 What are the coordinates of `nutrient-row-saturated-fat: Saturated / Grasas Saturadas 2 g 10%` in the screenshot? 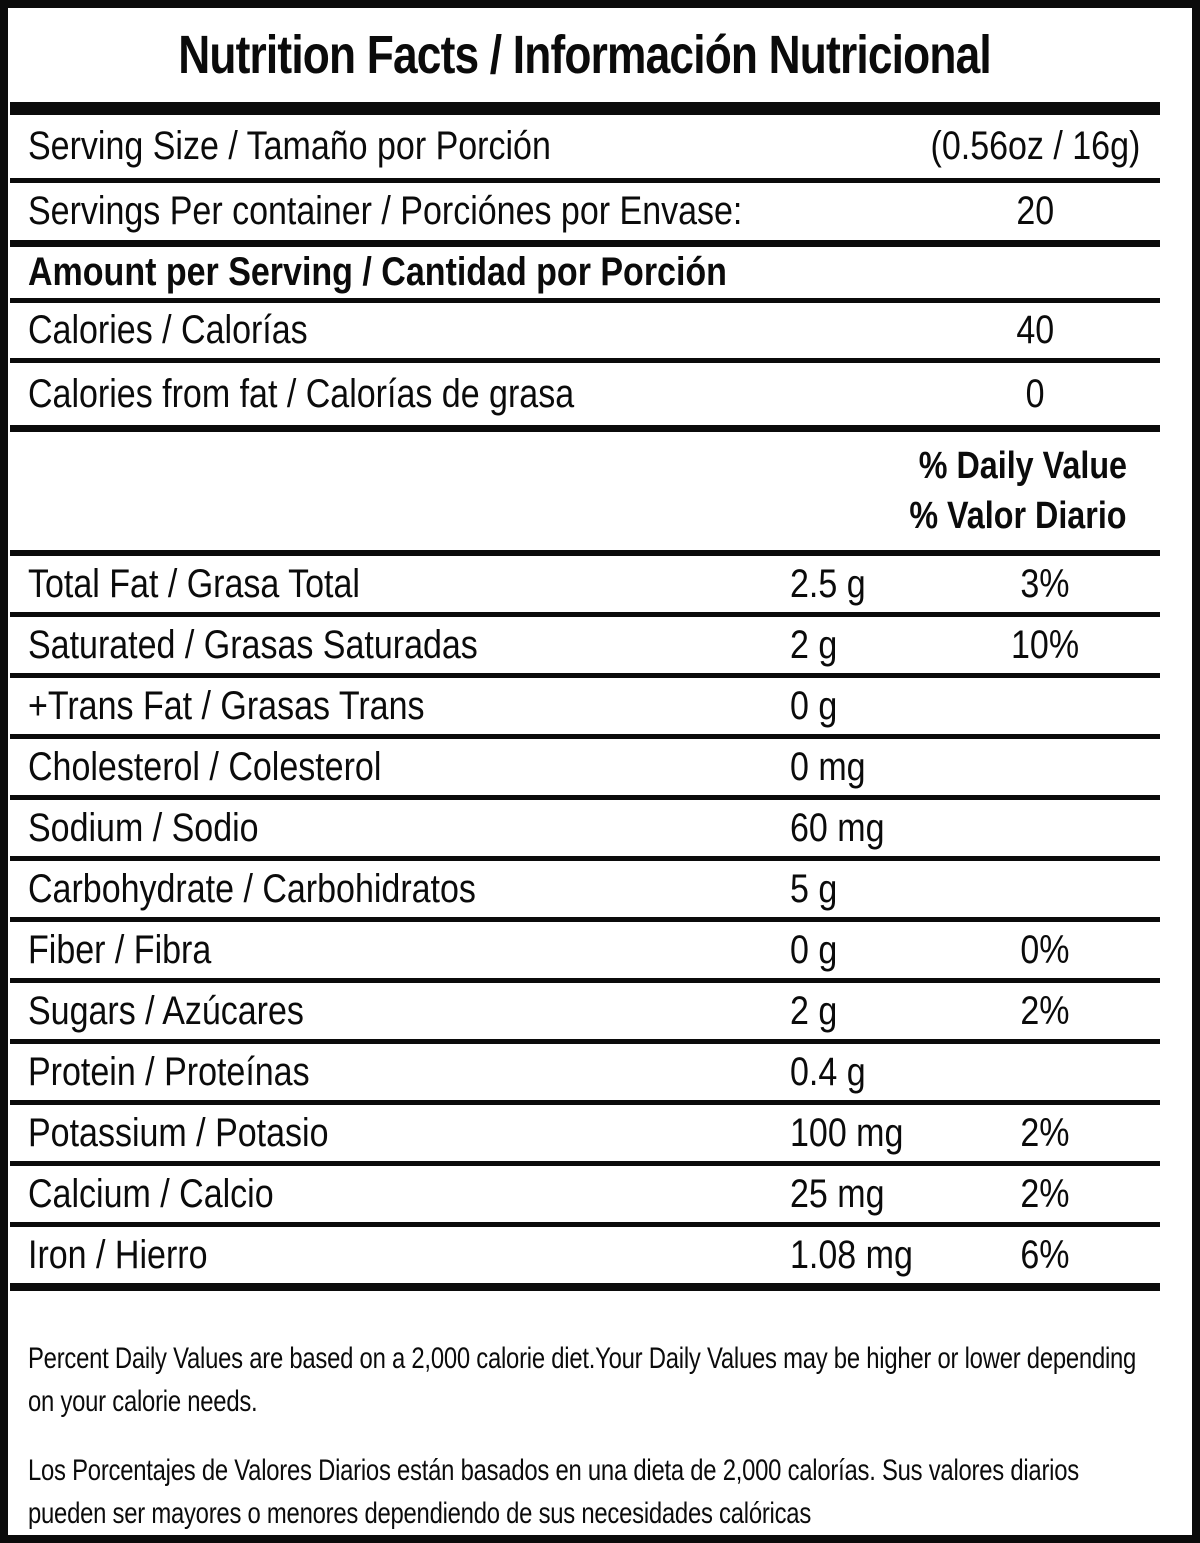 It's located at (585, 647).